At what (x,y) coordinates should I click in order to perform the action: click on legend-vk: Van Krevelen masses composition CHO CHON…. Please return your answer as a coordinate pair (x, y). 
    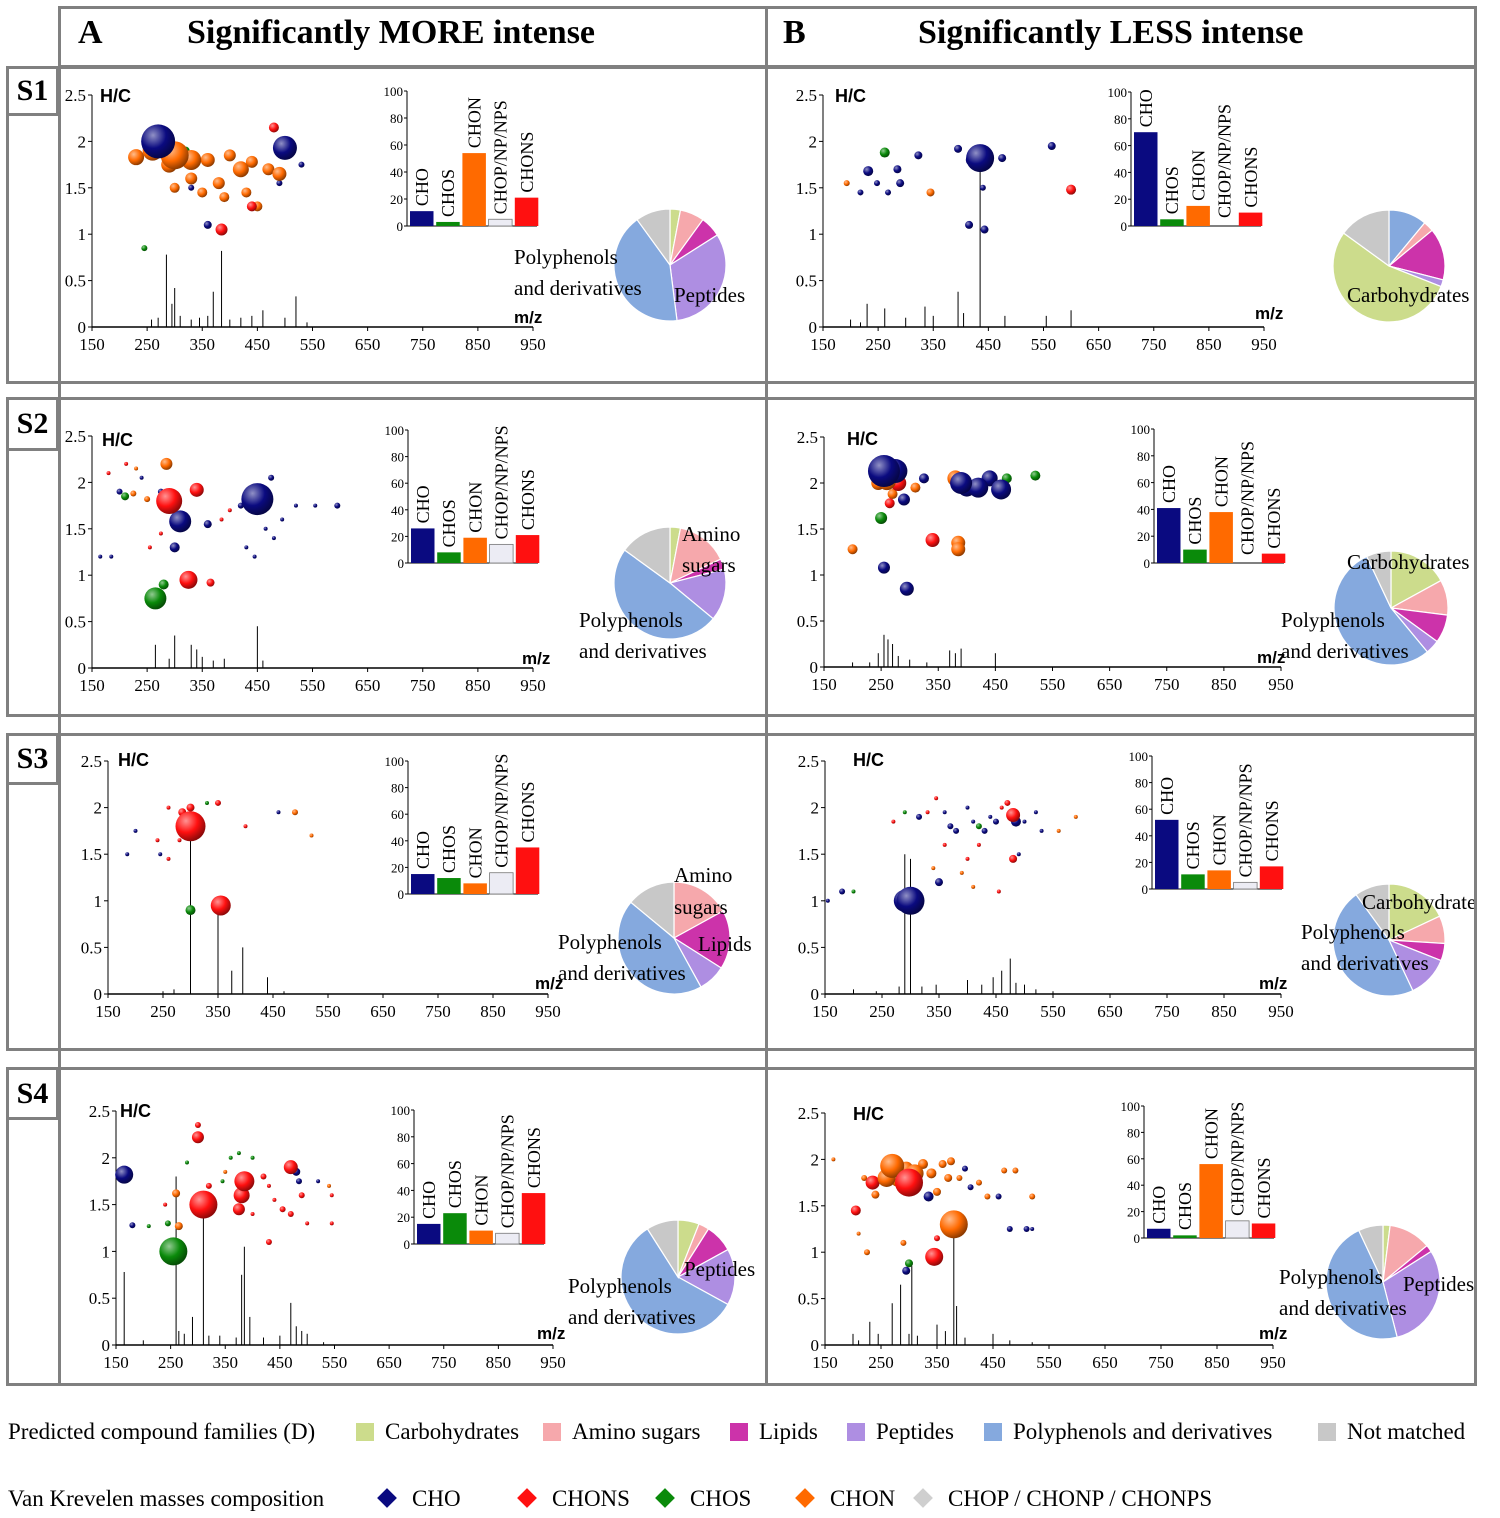
    Looking at the image, I should click on (753, 1501).